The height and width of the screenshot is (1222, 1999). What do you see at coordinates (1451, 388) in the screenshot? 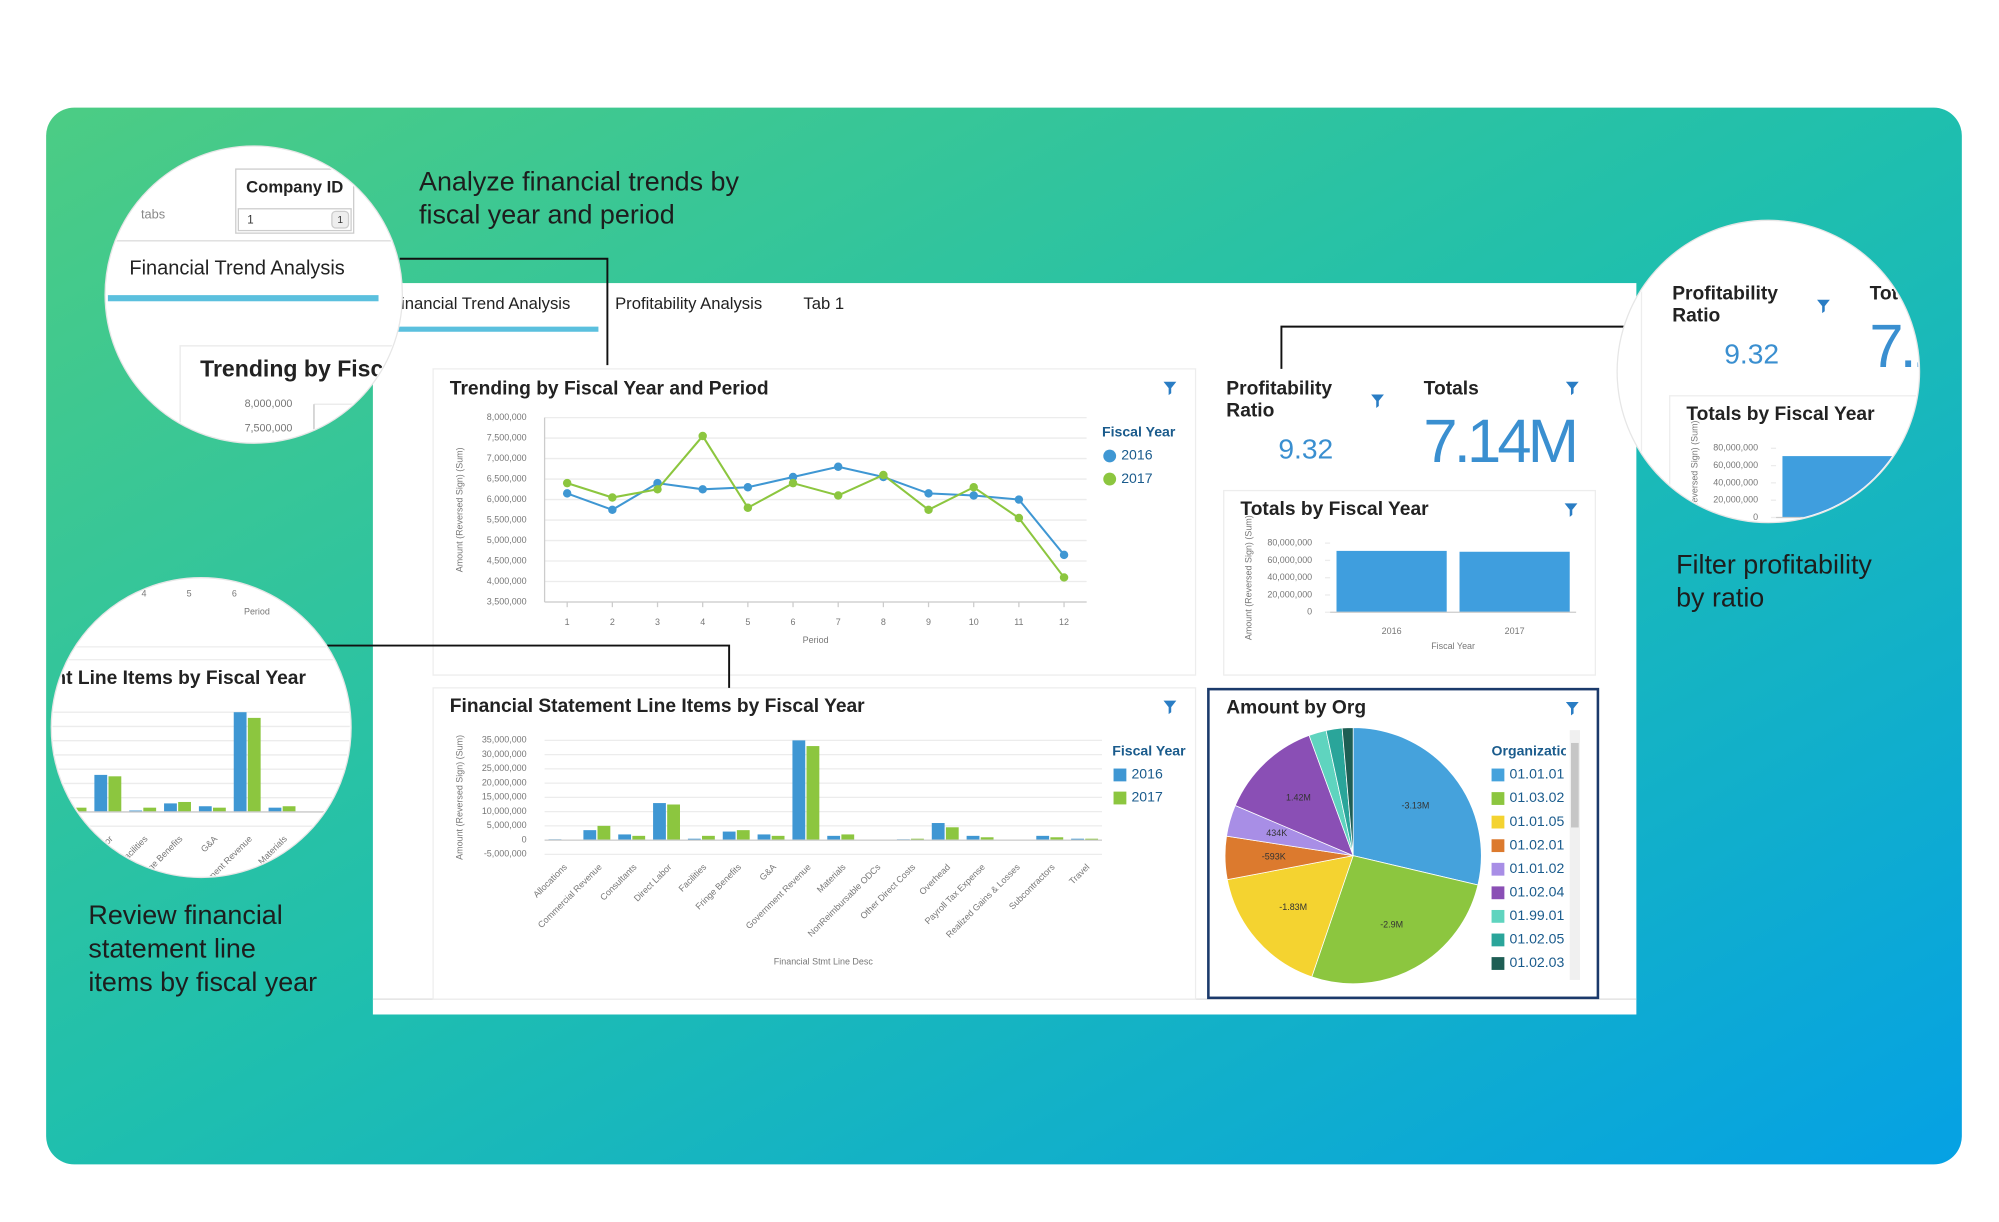
I see `kpi-title: Totals` at bounding box center [1451, 388].